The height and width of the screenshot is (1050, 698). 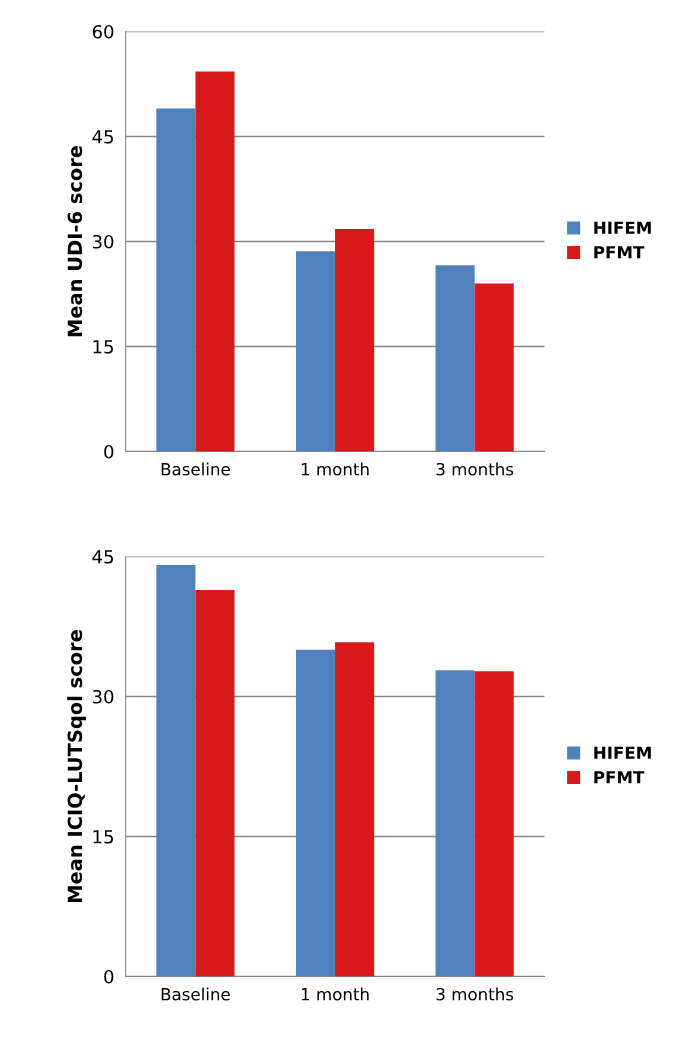 I want to click on y-axis-title: Mean UDI-6 score, so click(x=75, y=241).